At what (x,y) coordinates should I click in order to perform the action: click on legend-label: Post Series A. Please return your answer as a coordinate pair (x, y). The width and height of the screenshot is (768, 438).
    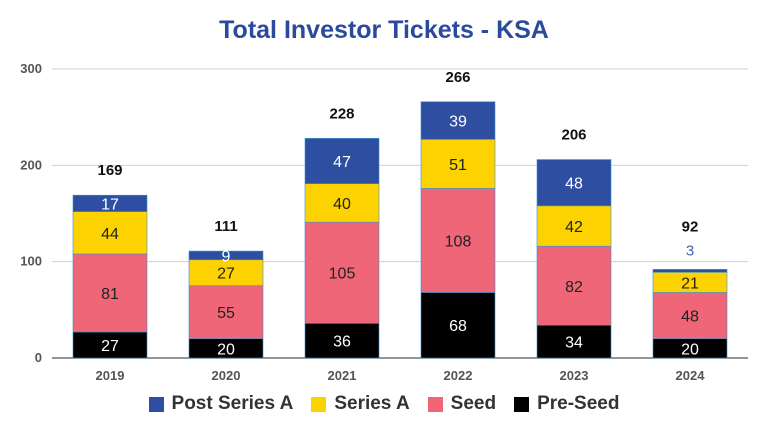
    Looking at the image, I should click on (232, 403).